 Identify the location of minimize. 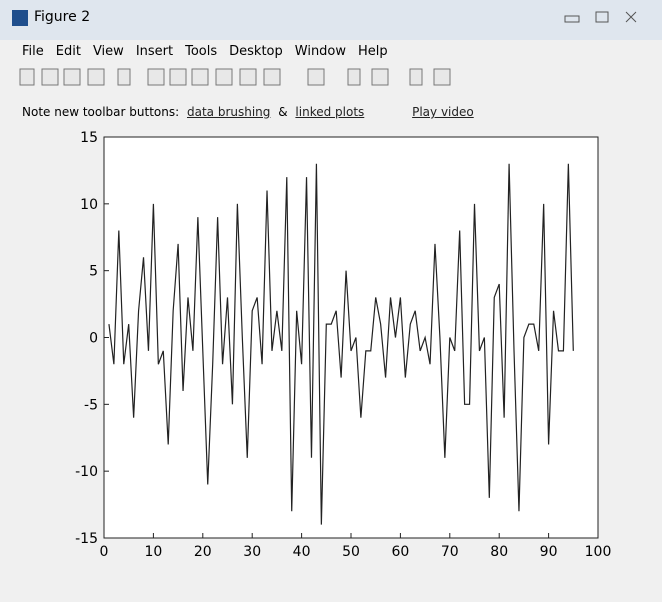
(572, 19).